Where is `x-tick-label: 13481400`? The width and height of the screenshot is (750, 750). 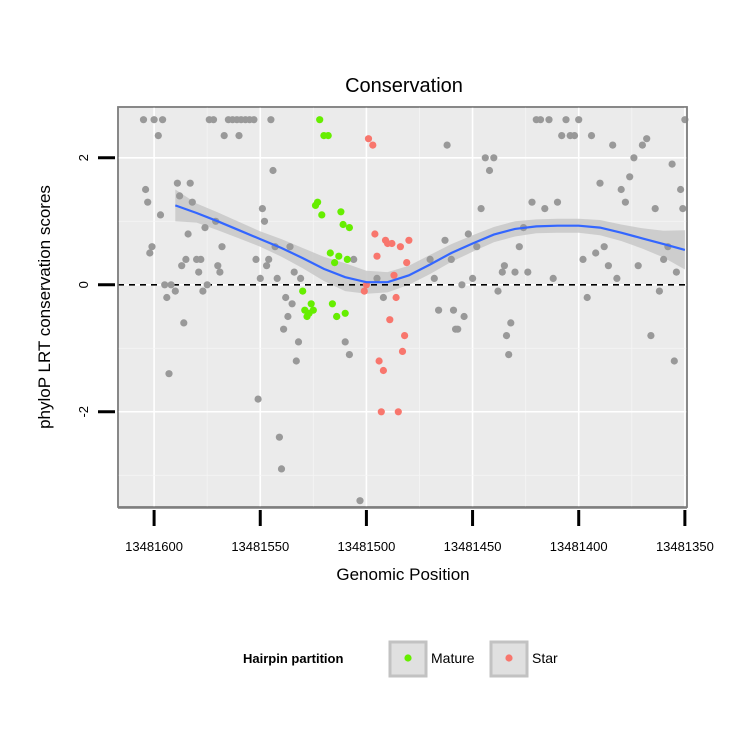 x-tick-label: 13481400 is located at coordinates (579, 546).